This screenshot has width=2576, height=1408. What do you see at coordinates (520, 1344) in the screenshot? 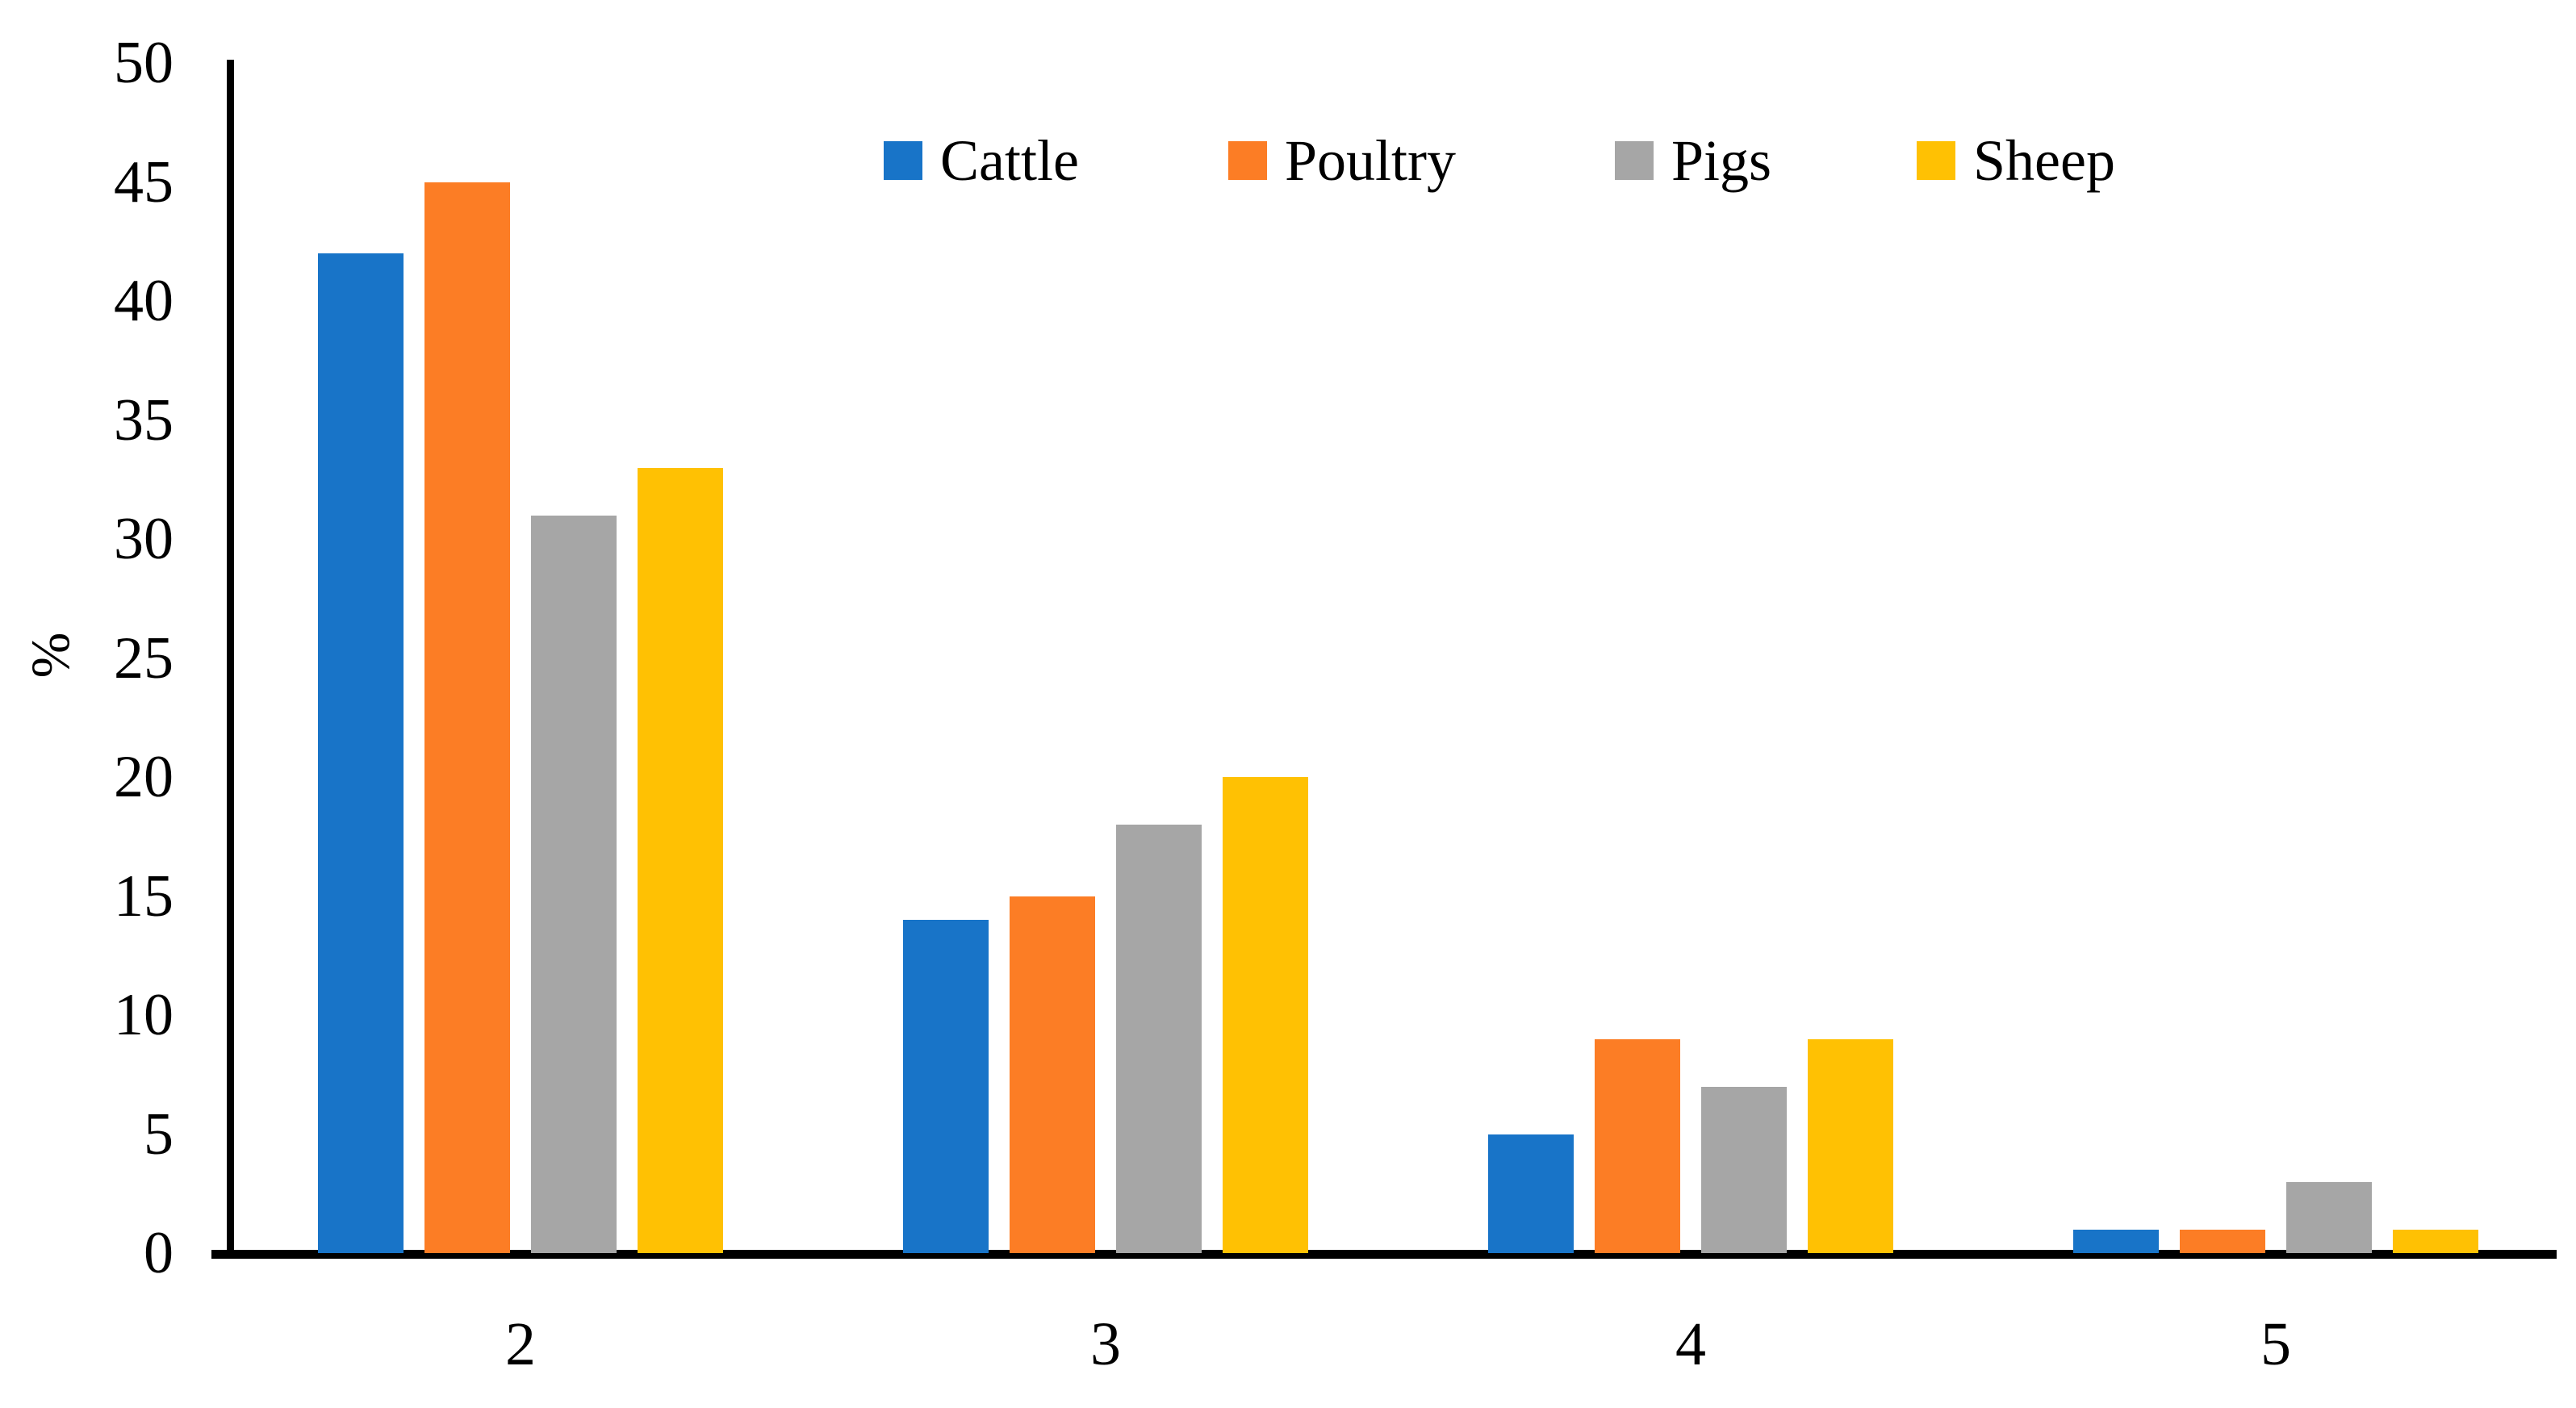
I see `x-tick-label: 2` at bounding box center [520, 1344].